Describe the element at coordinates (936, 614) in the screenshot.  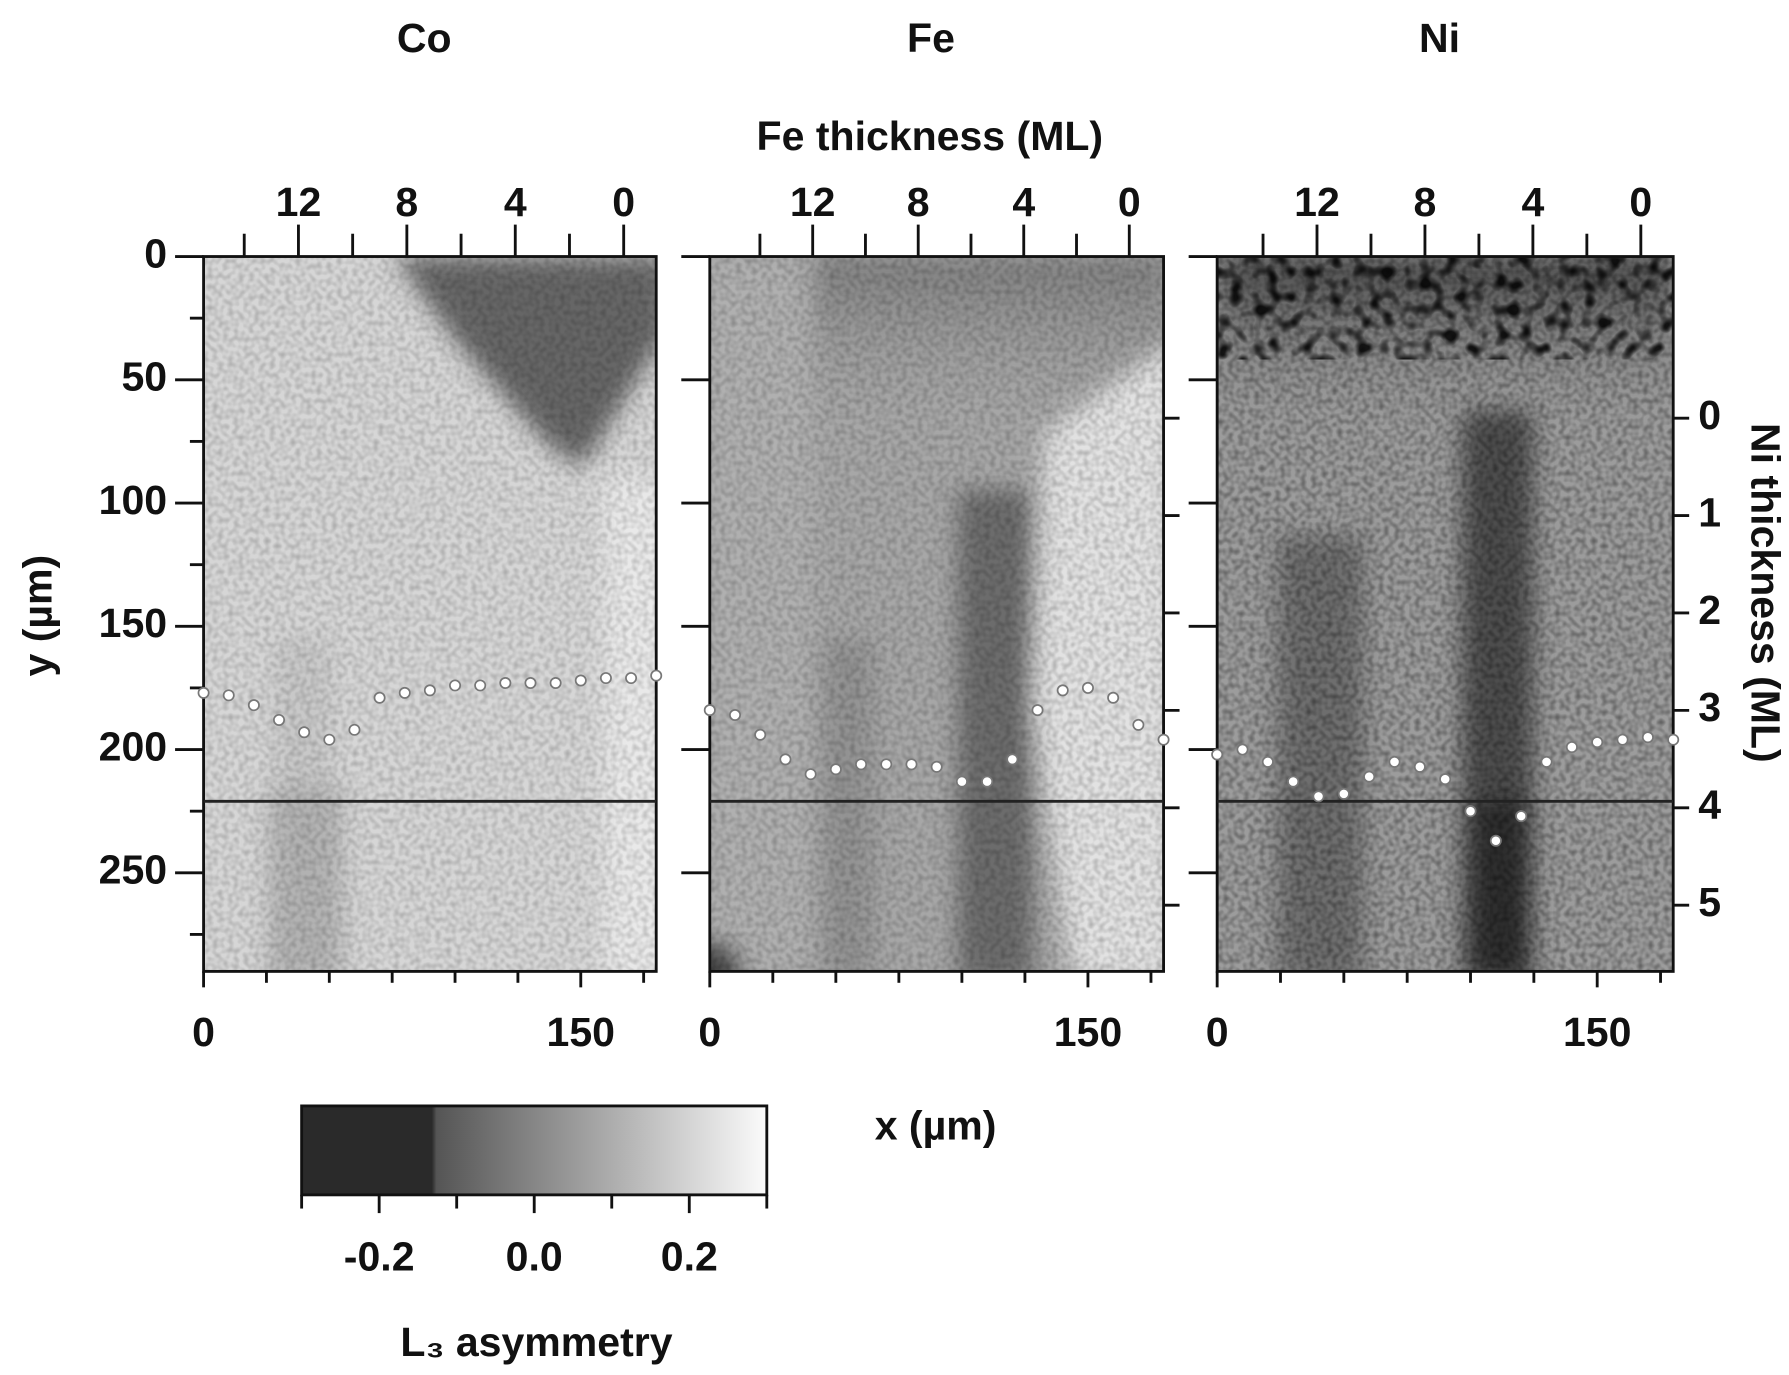
I see `fe-image` at that location.